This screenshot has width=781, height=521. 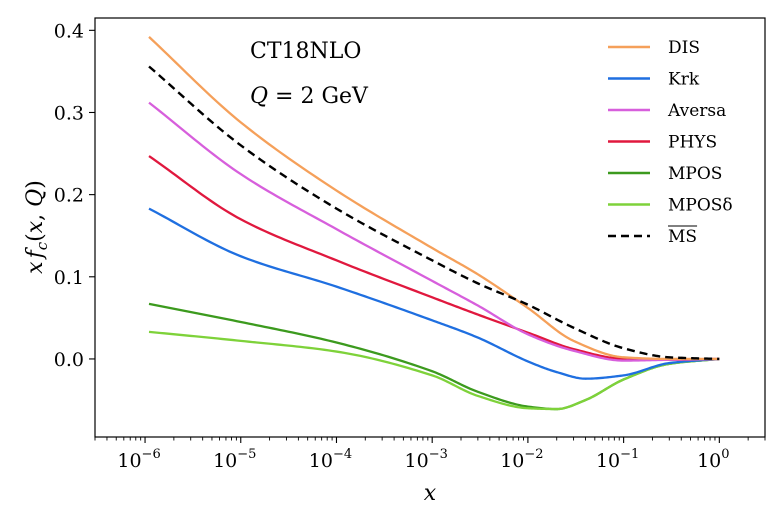 I want to click on y-tick-label: 0.3, so click(x=69, y=113).